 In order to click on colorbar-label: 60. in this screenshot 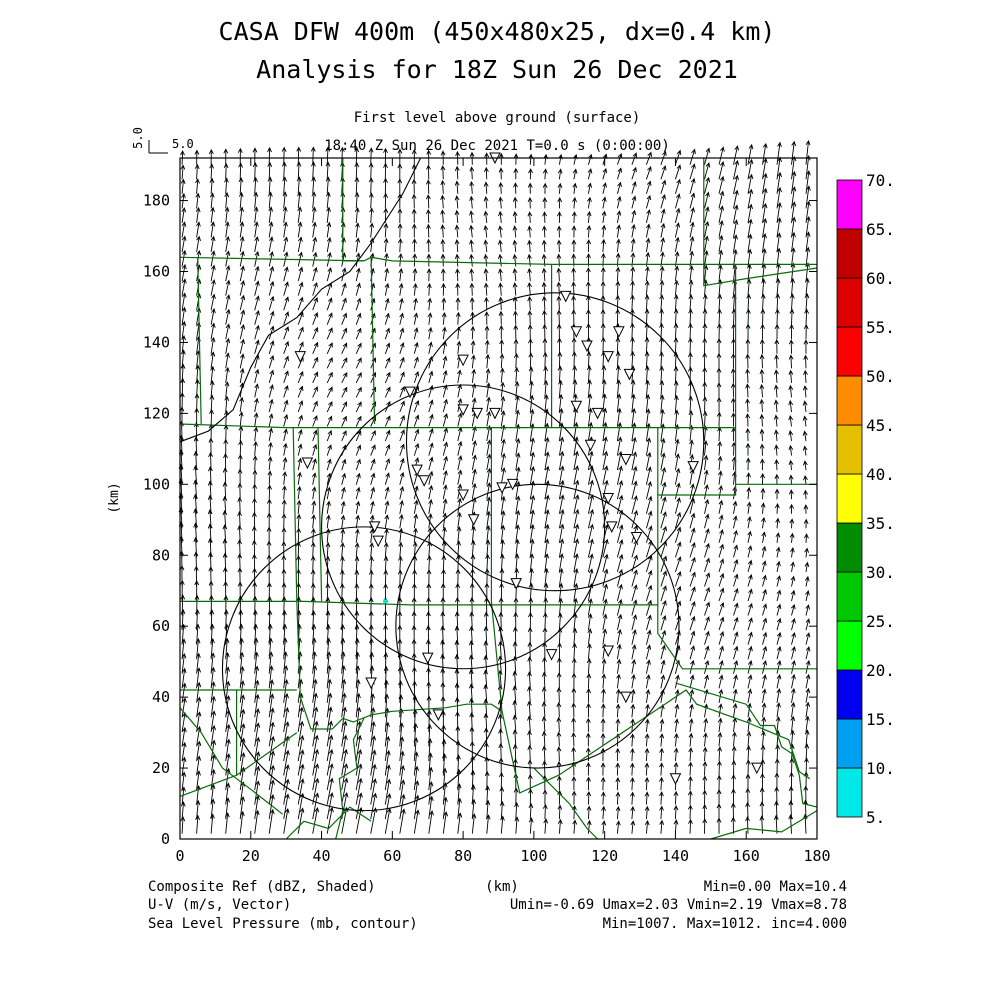, I will do `click(880, 278)`.